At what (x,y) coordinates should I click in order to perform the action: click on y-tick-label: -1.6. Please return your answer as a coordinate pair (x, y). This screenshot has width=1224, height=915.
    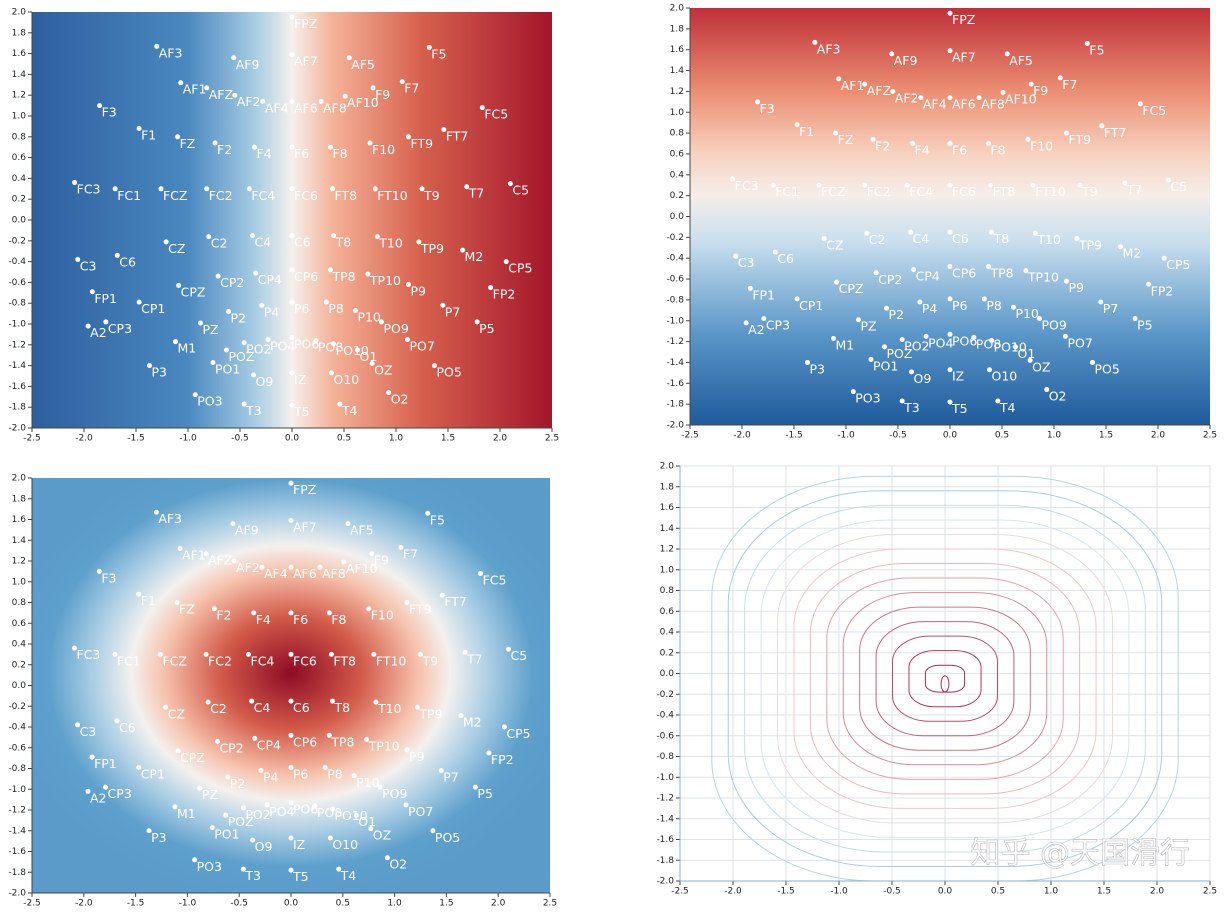
    Looking at the image, I should click on (17, 852).